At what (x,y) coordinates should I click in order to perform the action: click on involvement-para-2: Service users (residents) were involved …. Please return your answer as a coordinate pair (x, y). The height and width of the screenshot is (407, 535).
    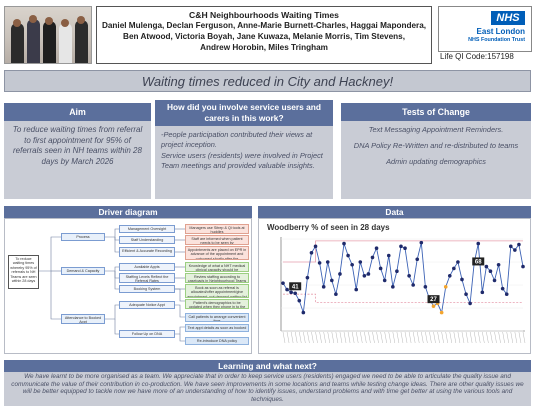
    Looking at the image, I should click on (242, 160).